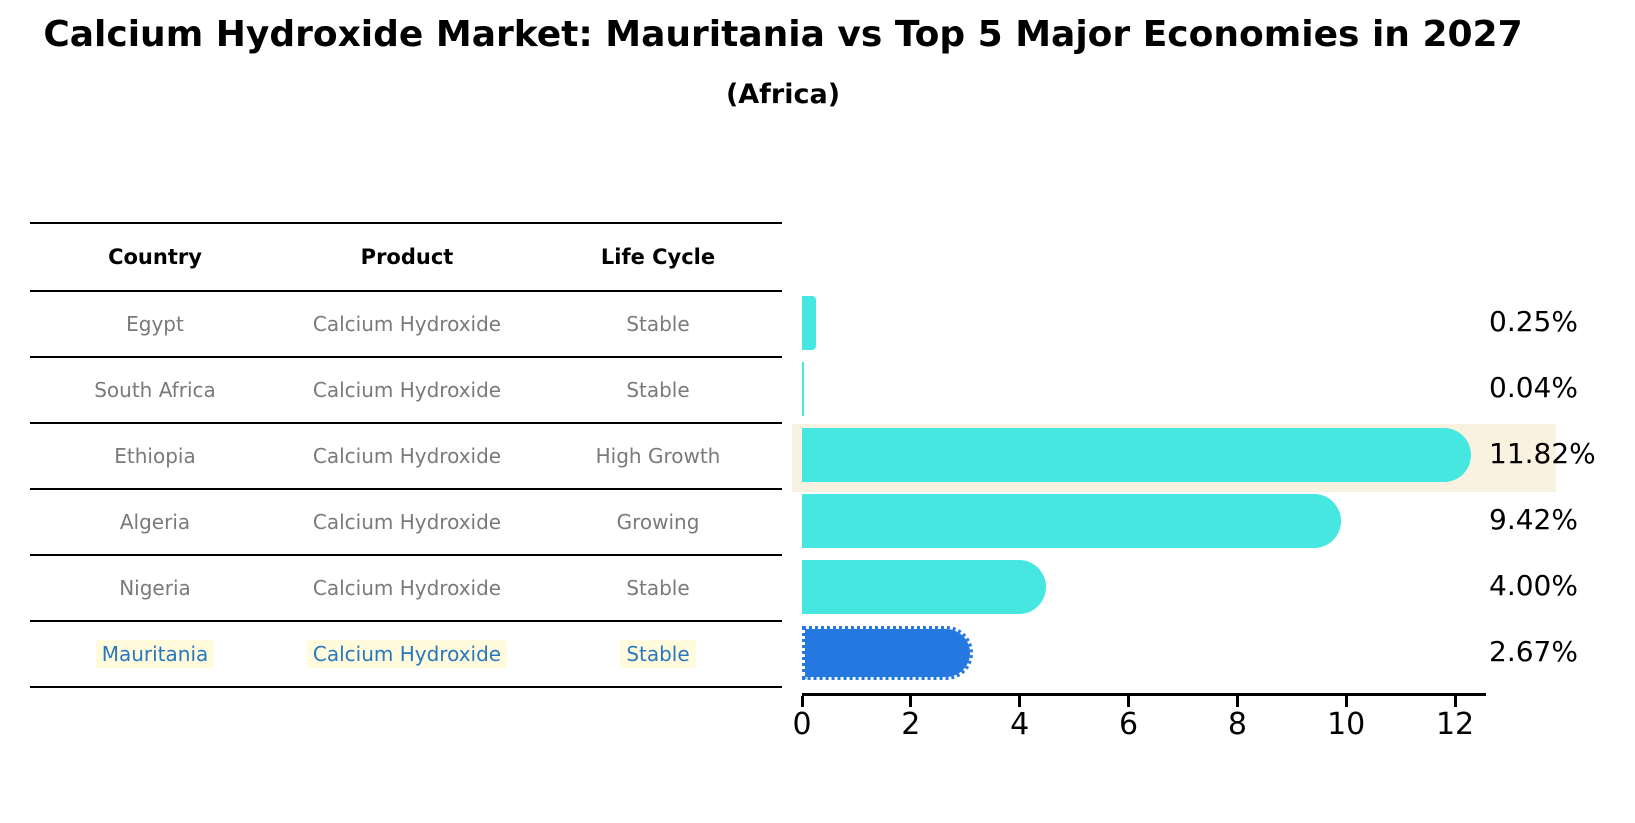 The width and height of the screenshot is (1635, 823). I want to click on bar-mauritania, so click(888, 653).